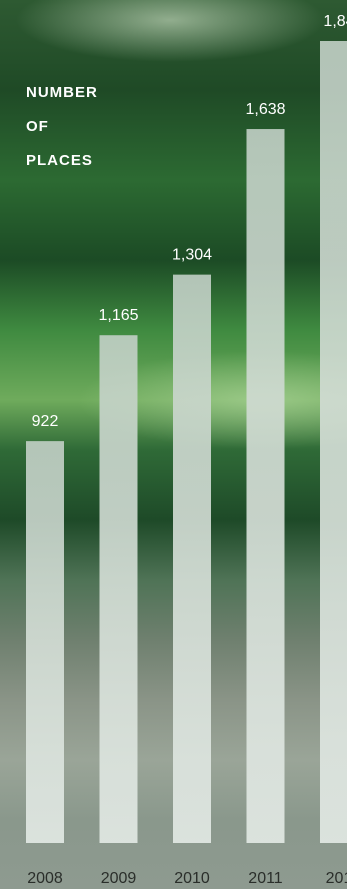 Image resolution: width=347 pixels, height=889 pixels. I want to click on value-label-2012: 1,84, so click(335, 21).